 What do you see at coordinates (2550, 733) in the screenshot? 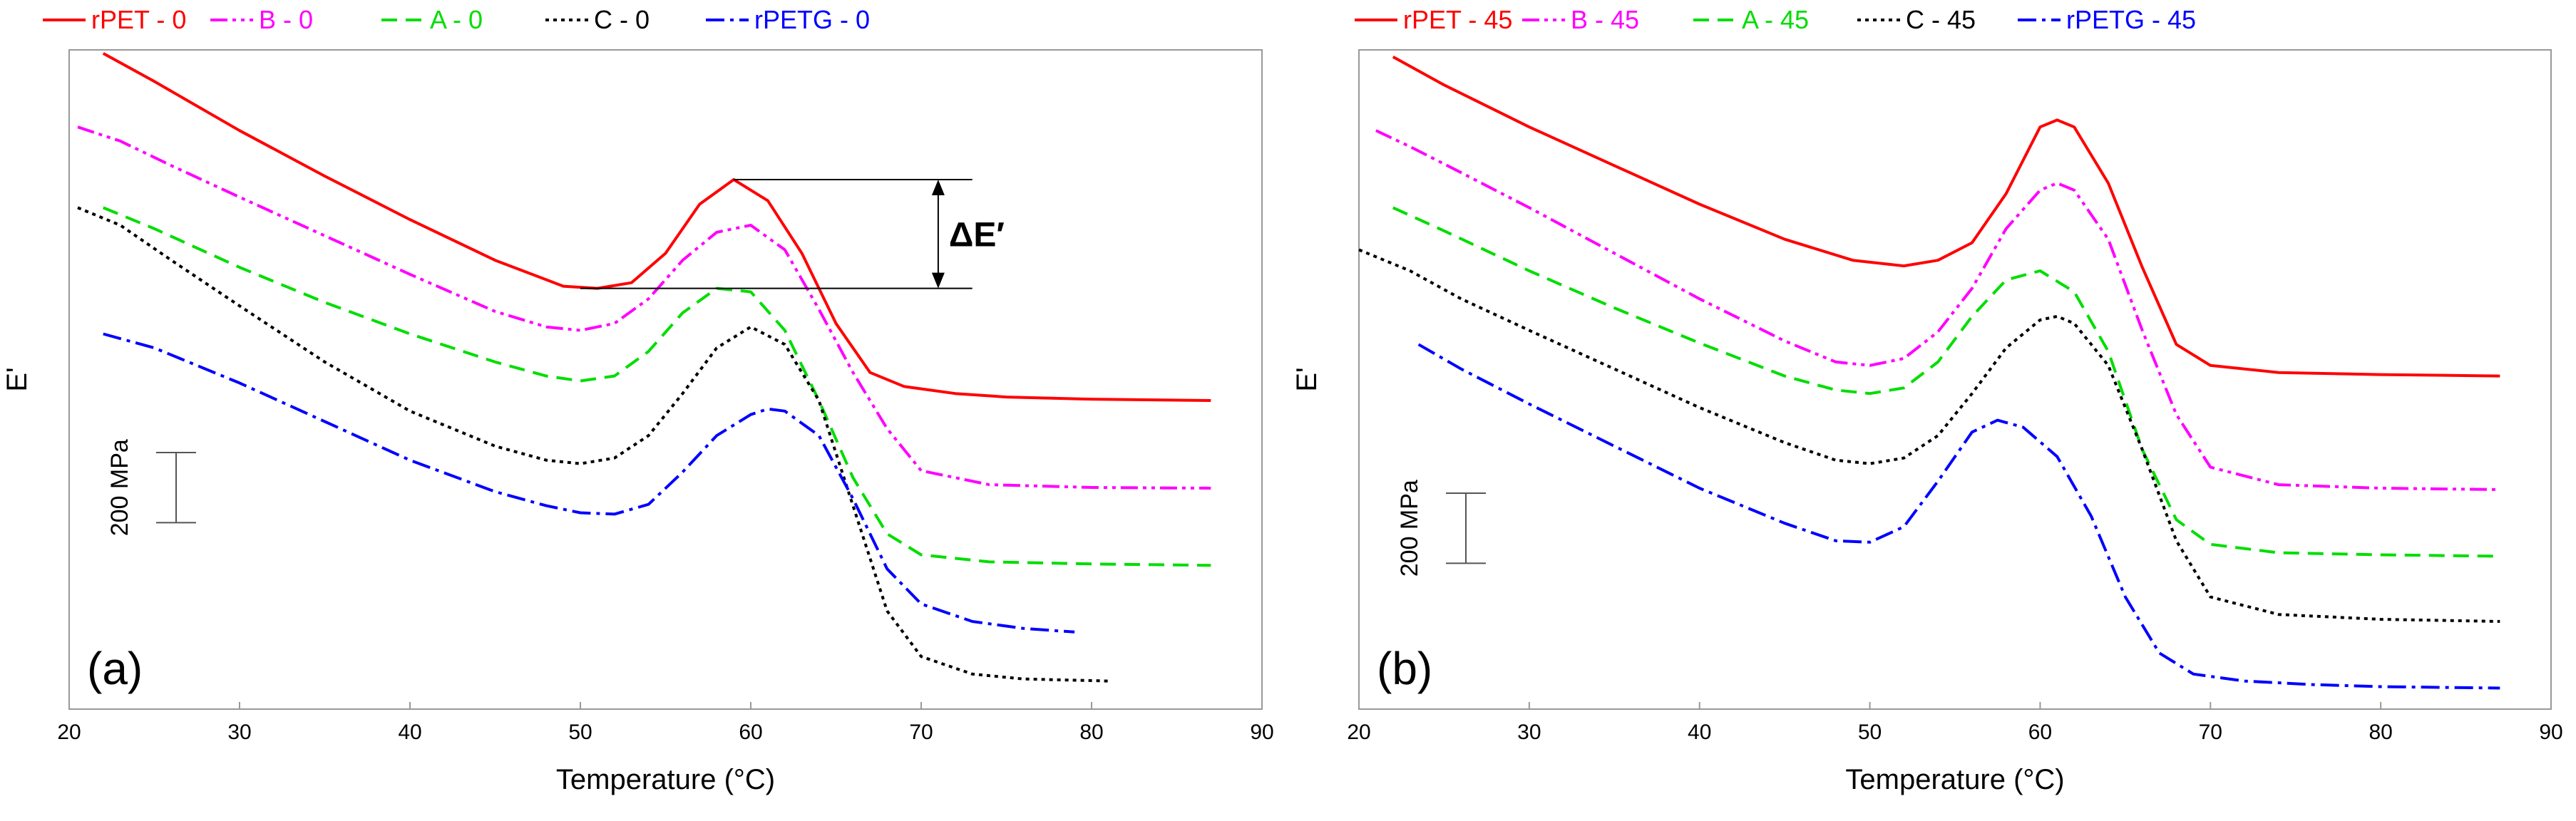
I see `chart-1-x-tick-label: 90` at bounding box center [2550, 733].